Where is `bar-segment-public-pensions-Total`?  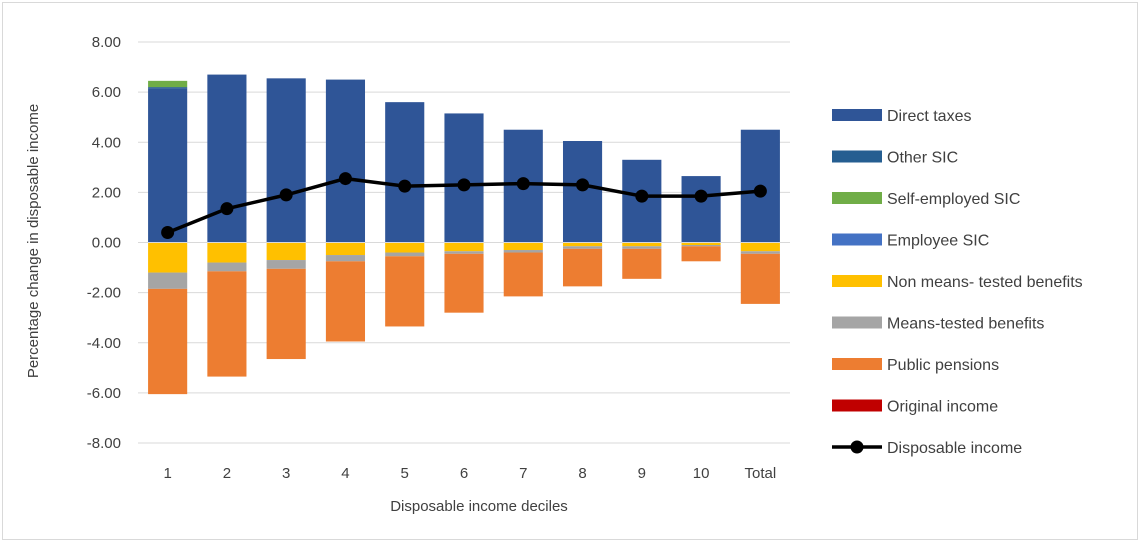 bar-segment-public-pensions-Total is located at coordinates (760, 278).